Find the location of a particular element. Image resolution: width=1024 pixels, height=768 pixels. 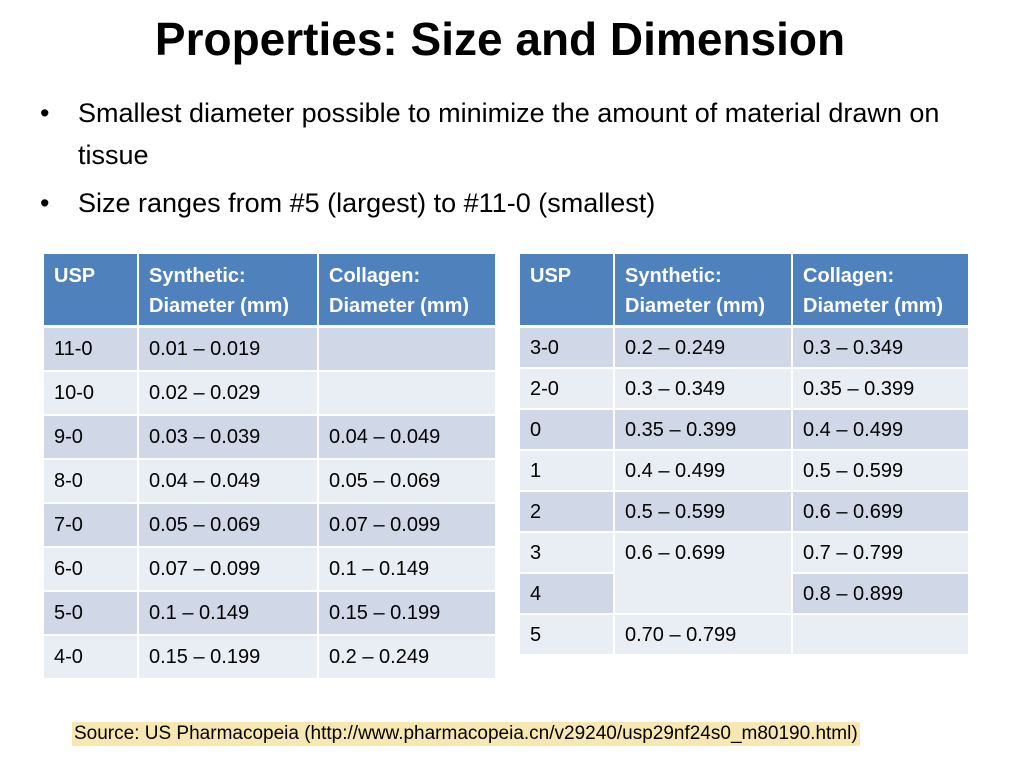

table-row: 9-0 0.03 – 0.039 0.04 – 0.049 is located at coordinates (269, 437).